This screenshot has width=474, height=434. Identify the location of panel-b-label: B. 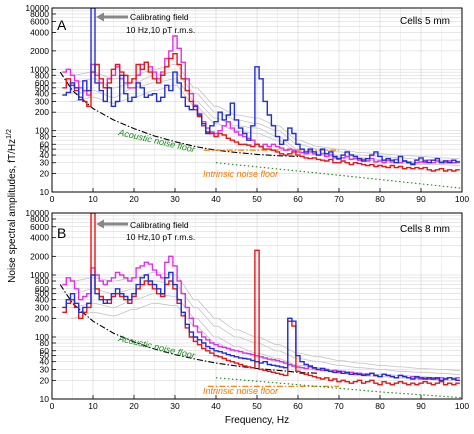
(61, 233).